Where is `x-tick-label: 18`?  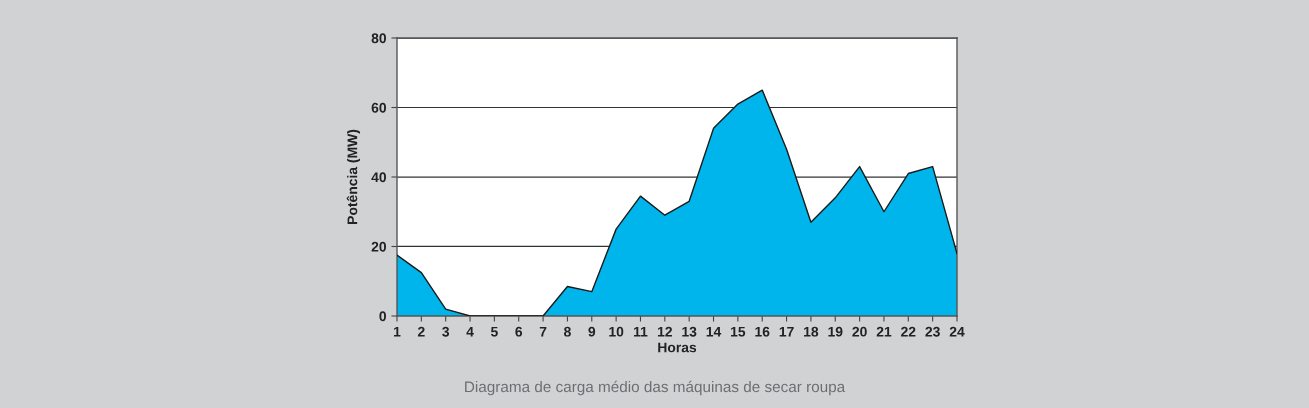
x-tick-label: 18 is located at coordinates (811, 331).